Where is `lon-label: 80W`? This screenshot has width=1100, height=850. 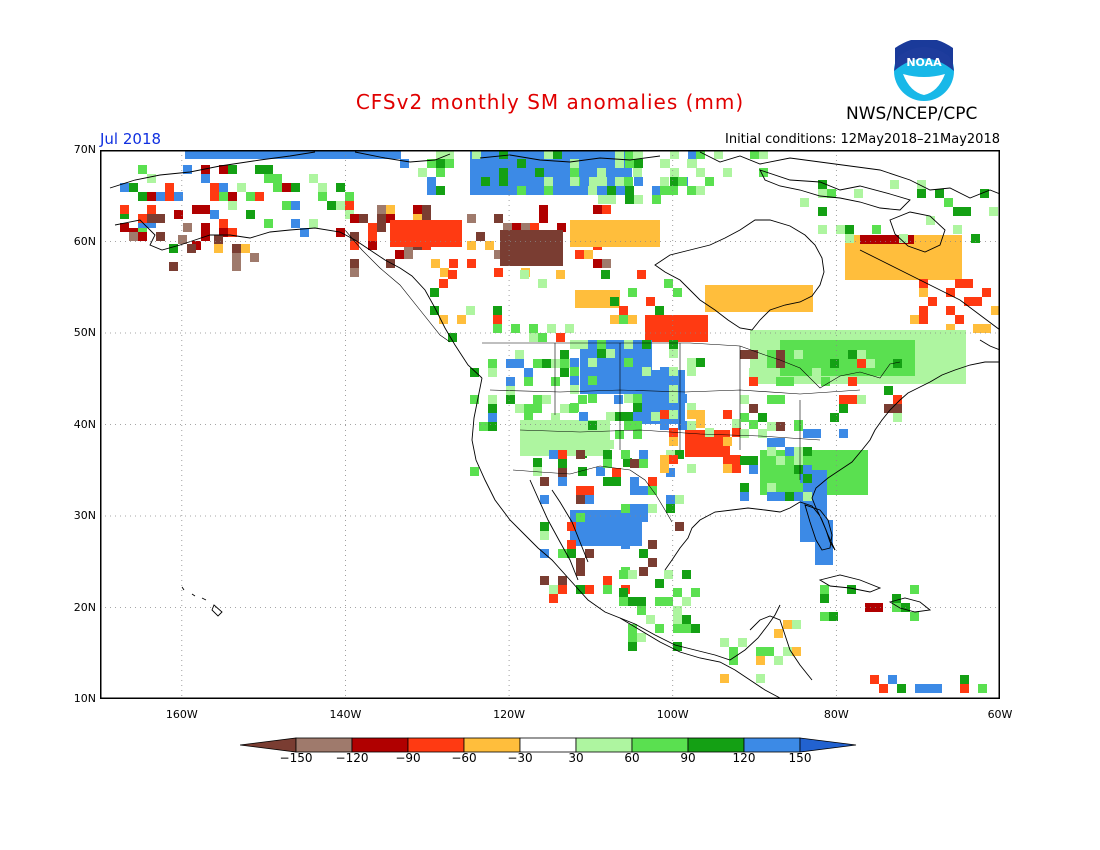
lon-label: 80W is located at coordinates (836, 714).